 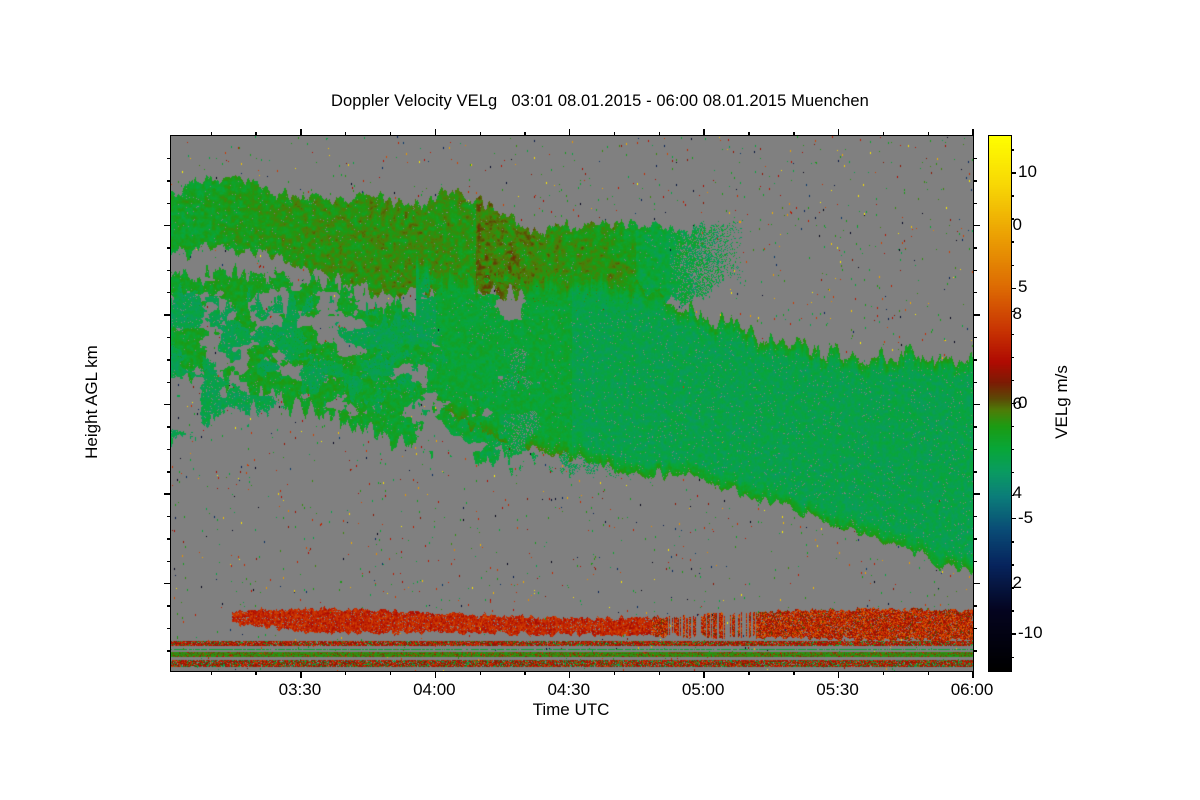 What do you see at coordinates (1017, 582) in the screenshot?
I see `y-tick-label-2: 2` at bounding box center [1017, 582].